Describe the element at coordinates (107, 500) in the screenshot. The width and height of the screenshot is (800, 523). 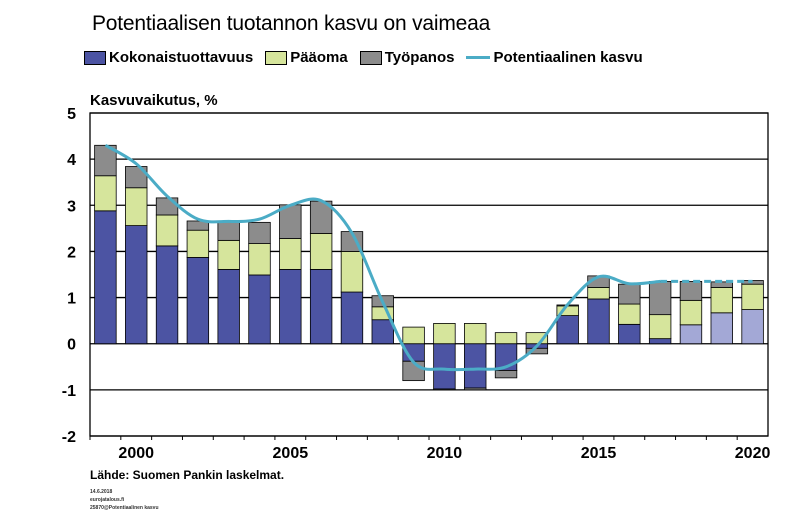
I see `meta-site: eurojatalous.fi` at that location.